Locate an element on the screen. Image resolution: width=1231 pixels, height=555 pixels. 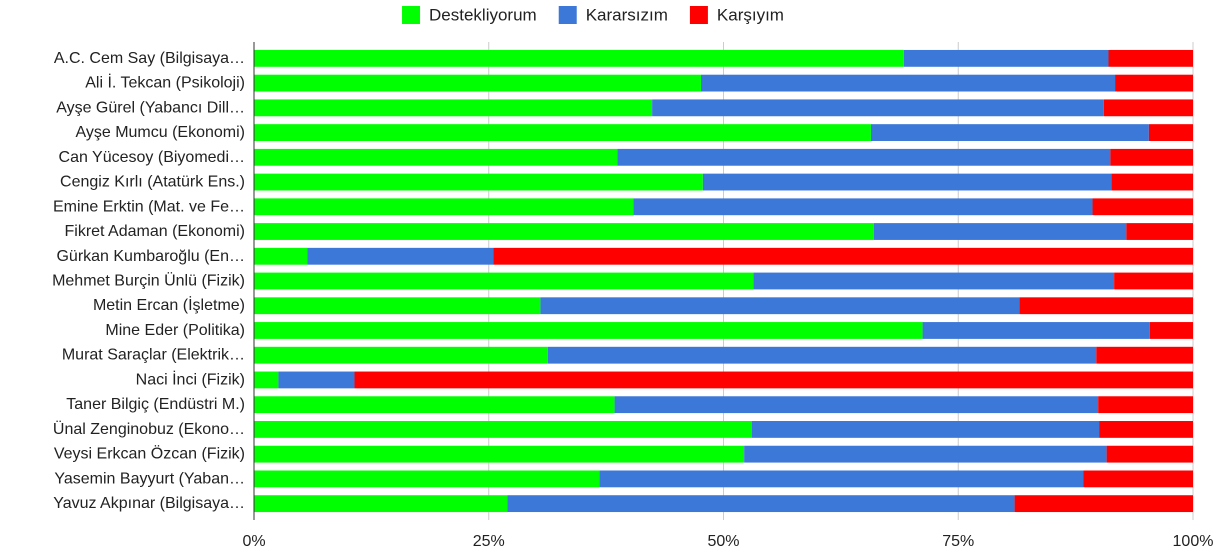
category-label: Naci İnci (Fizik) is located at coordinates (190, 378).